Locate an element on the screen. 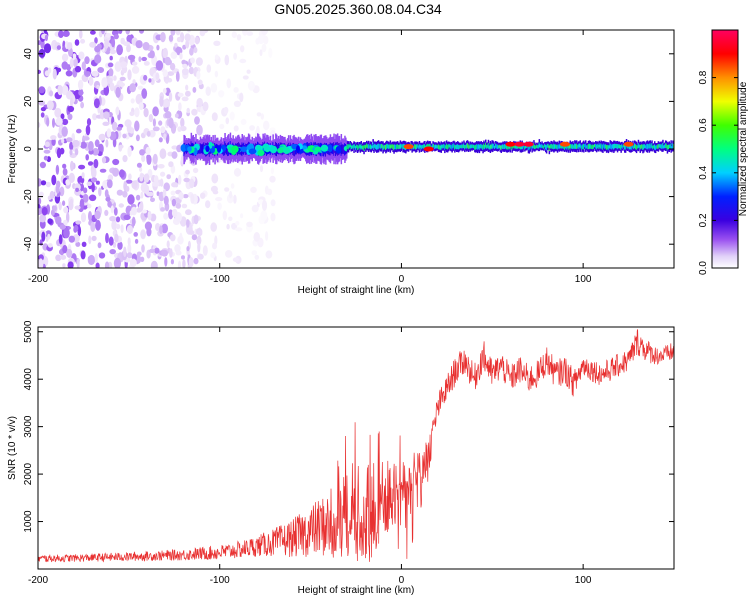 This screenshot has width=750, height=600. spectrogram-x-axis-label: Height of straight line (km) is located at coordinates (356, 290).